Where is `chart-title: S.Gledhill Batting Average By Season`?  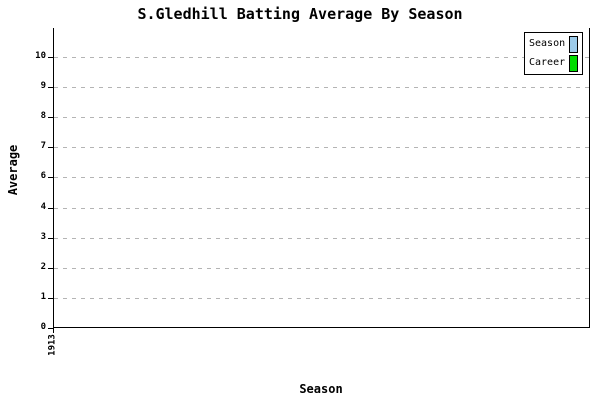 chart-title: S.Gledhill Batting Average By Season is located at coordinates (300, 14).